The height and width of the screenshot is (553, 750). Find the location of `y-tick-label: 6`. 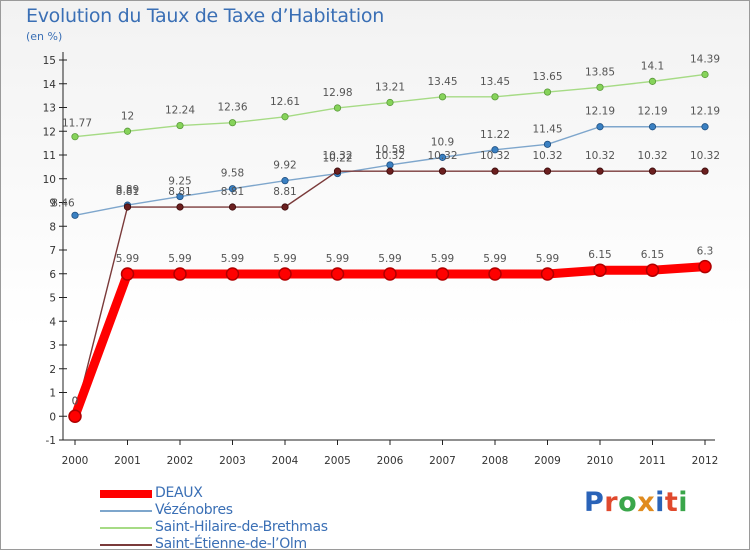

y-tick-label: 6 is located at coordinates (52, 275).